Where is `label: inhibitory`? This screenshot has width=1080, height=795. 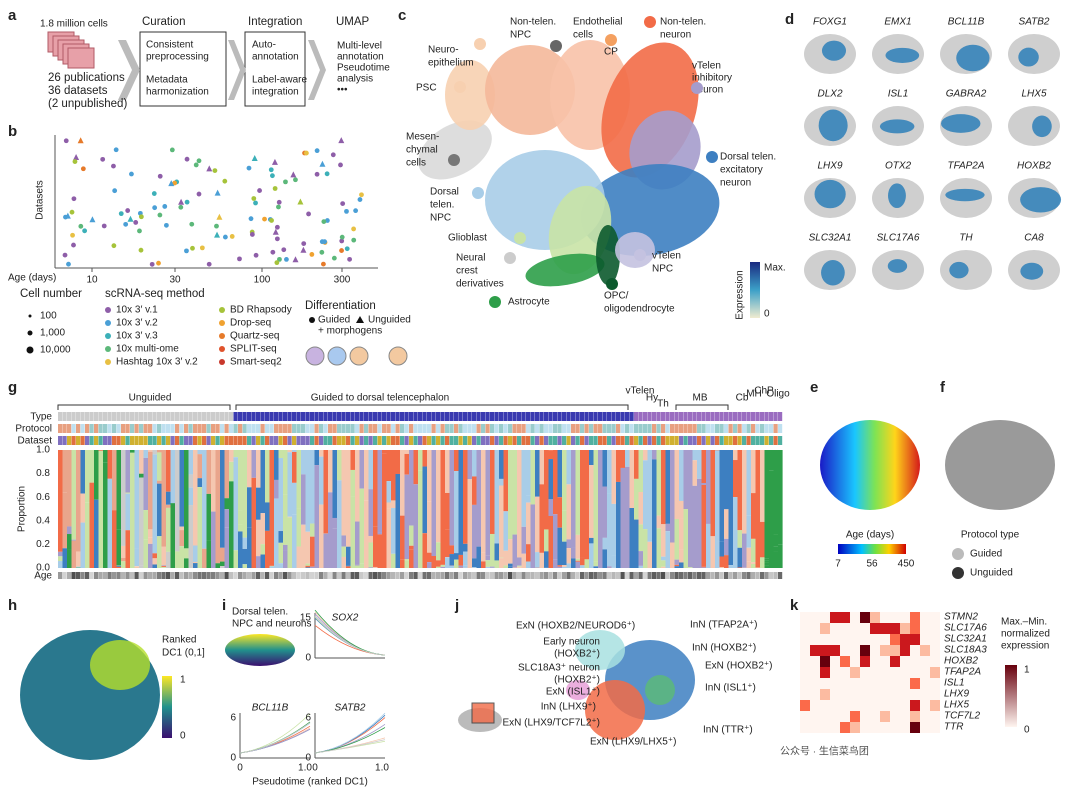 label: inhibitory is located at coordinates (712, 78).